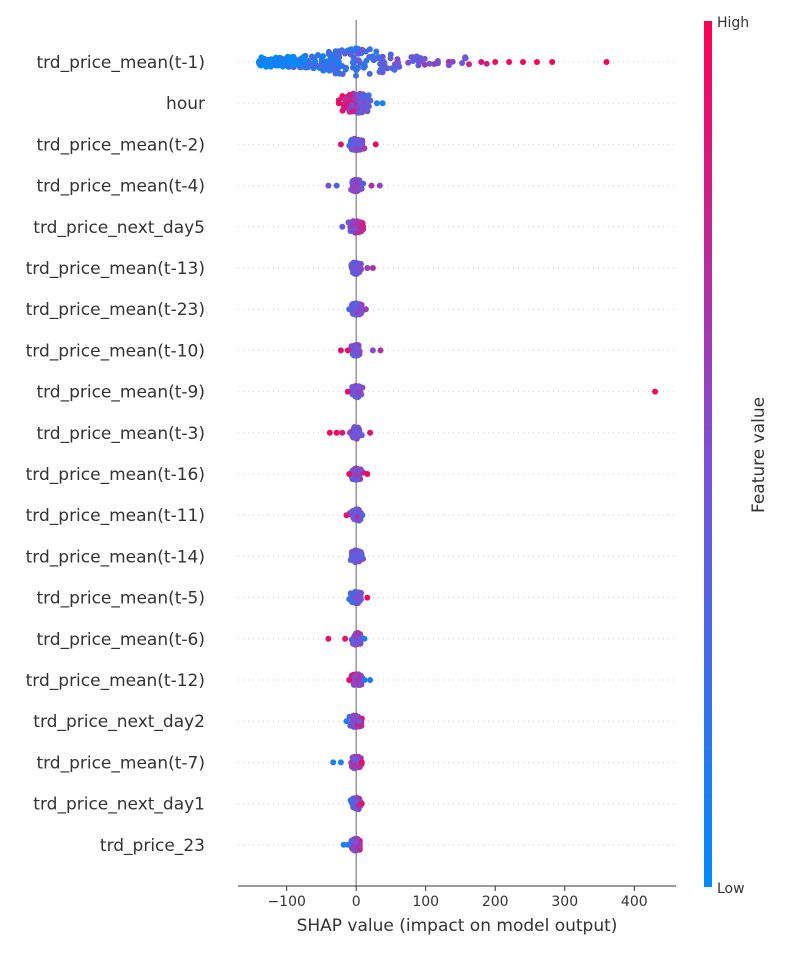 The width and height of the screenshot is (800, 954). Describe the element at coordinates (120, 145) in the screenshot. I see `feature-label: trd_price_mean(t-2)` at that location.